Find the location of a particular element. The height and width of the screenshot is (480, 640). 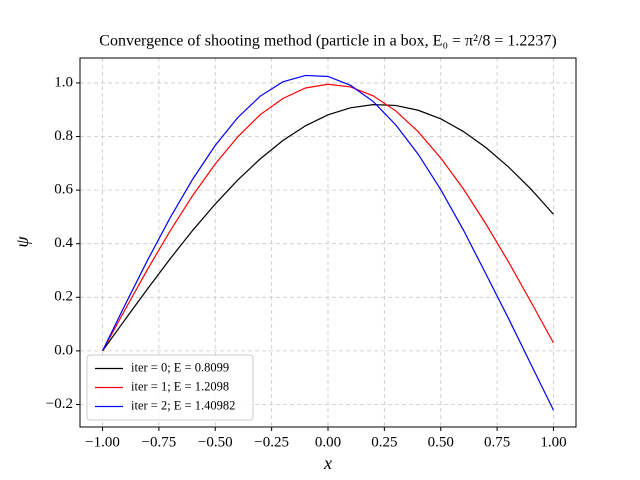

y-tick-label: 0.6 is located at coordinates (63, 190).